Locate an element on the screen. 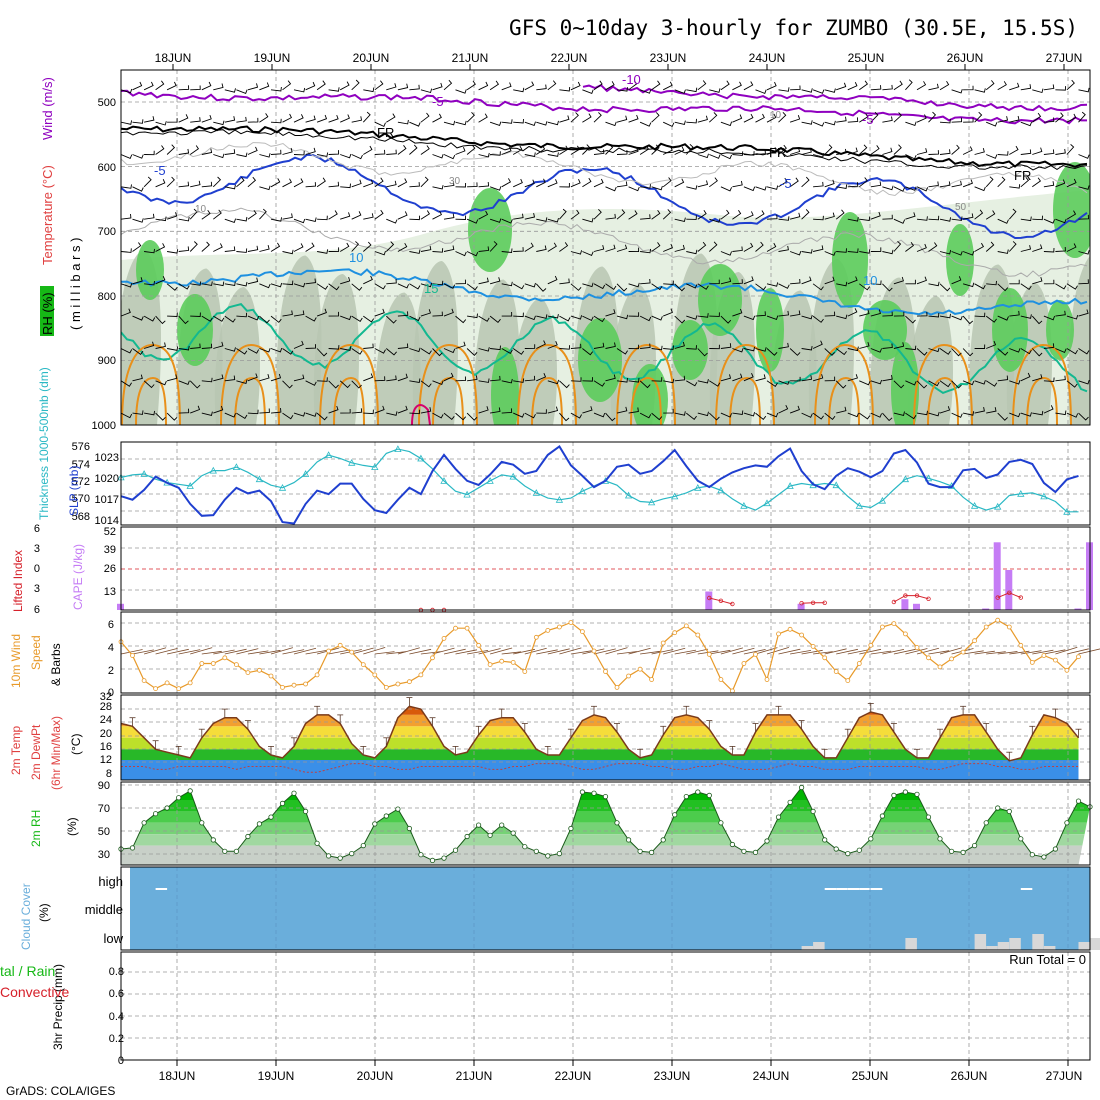  wind-tick-label: 6 is located at coordinates (111, 625).